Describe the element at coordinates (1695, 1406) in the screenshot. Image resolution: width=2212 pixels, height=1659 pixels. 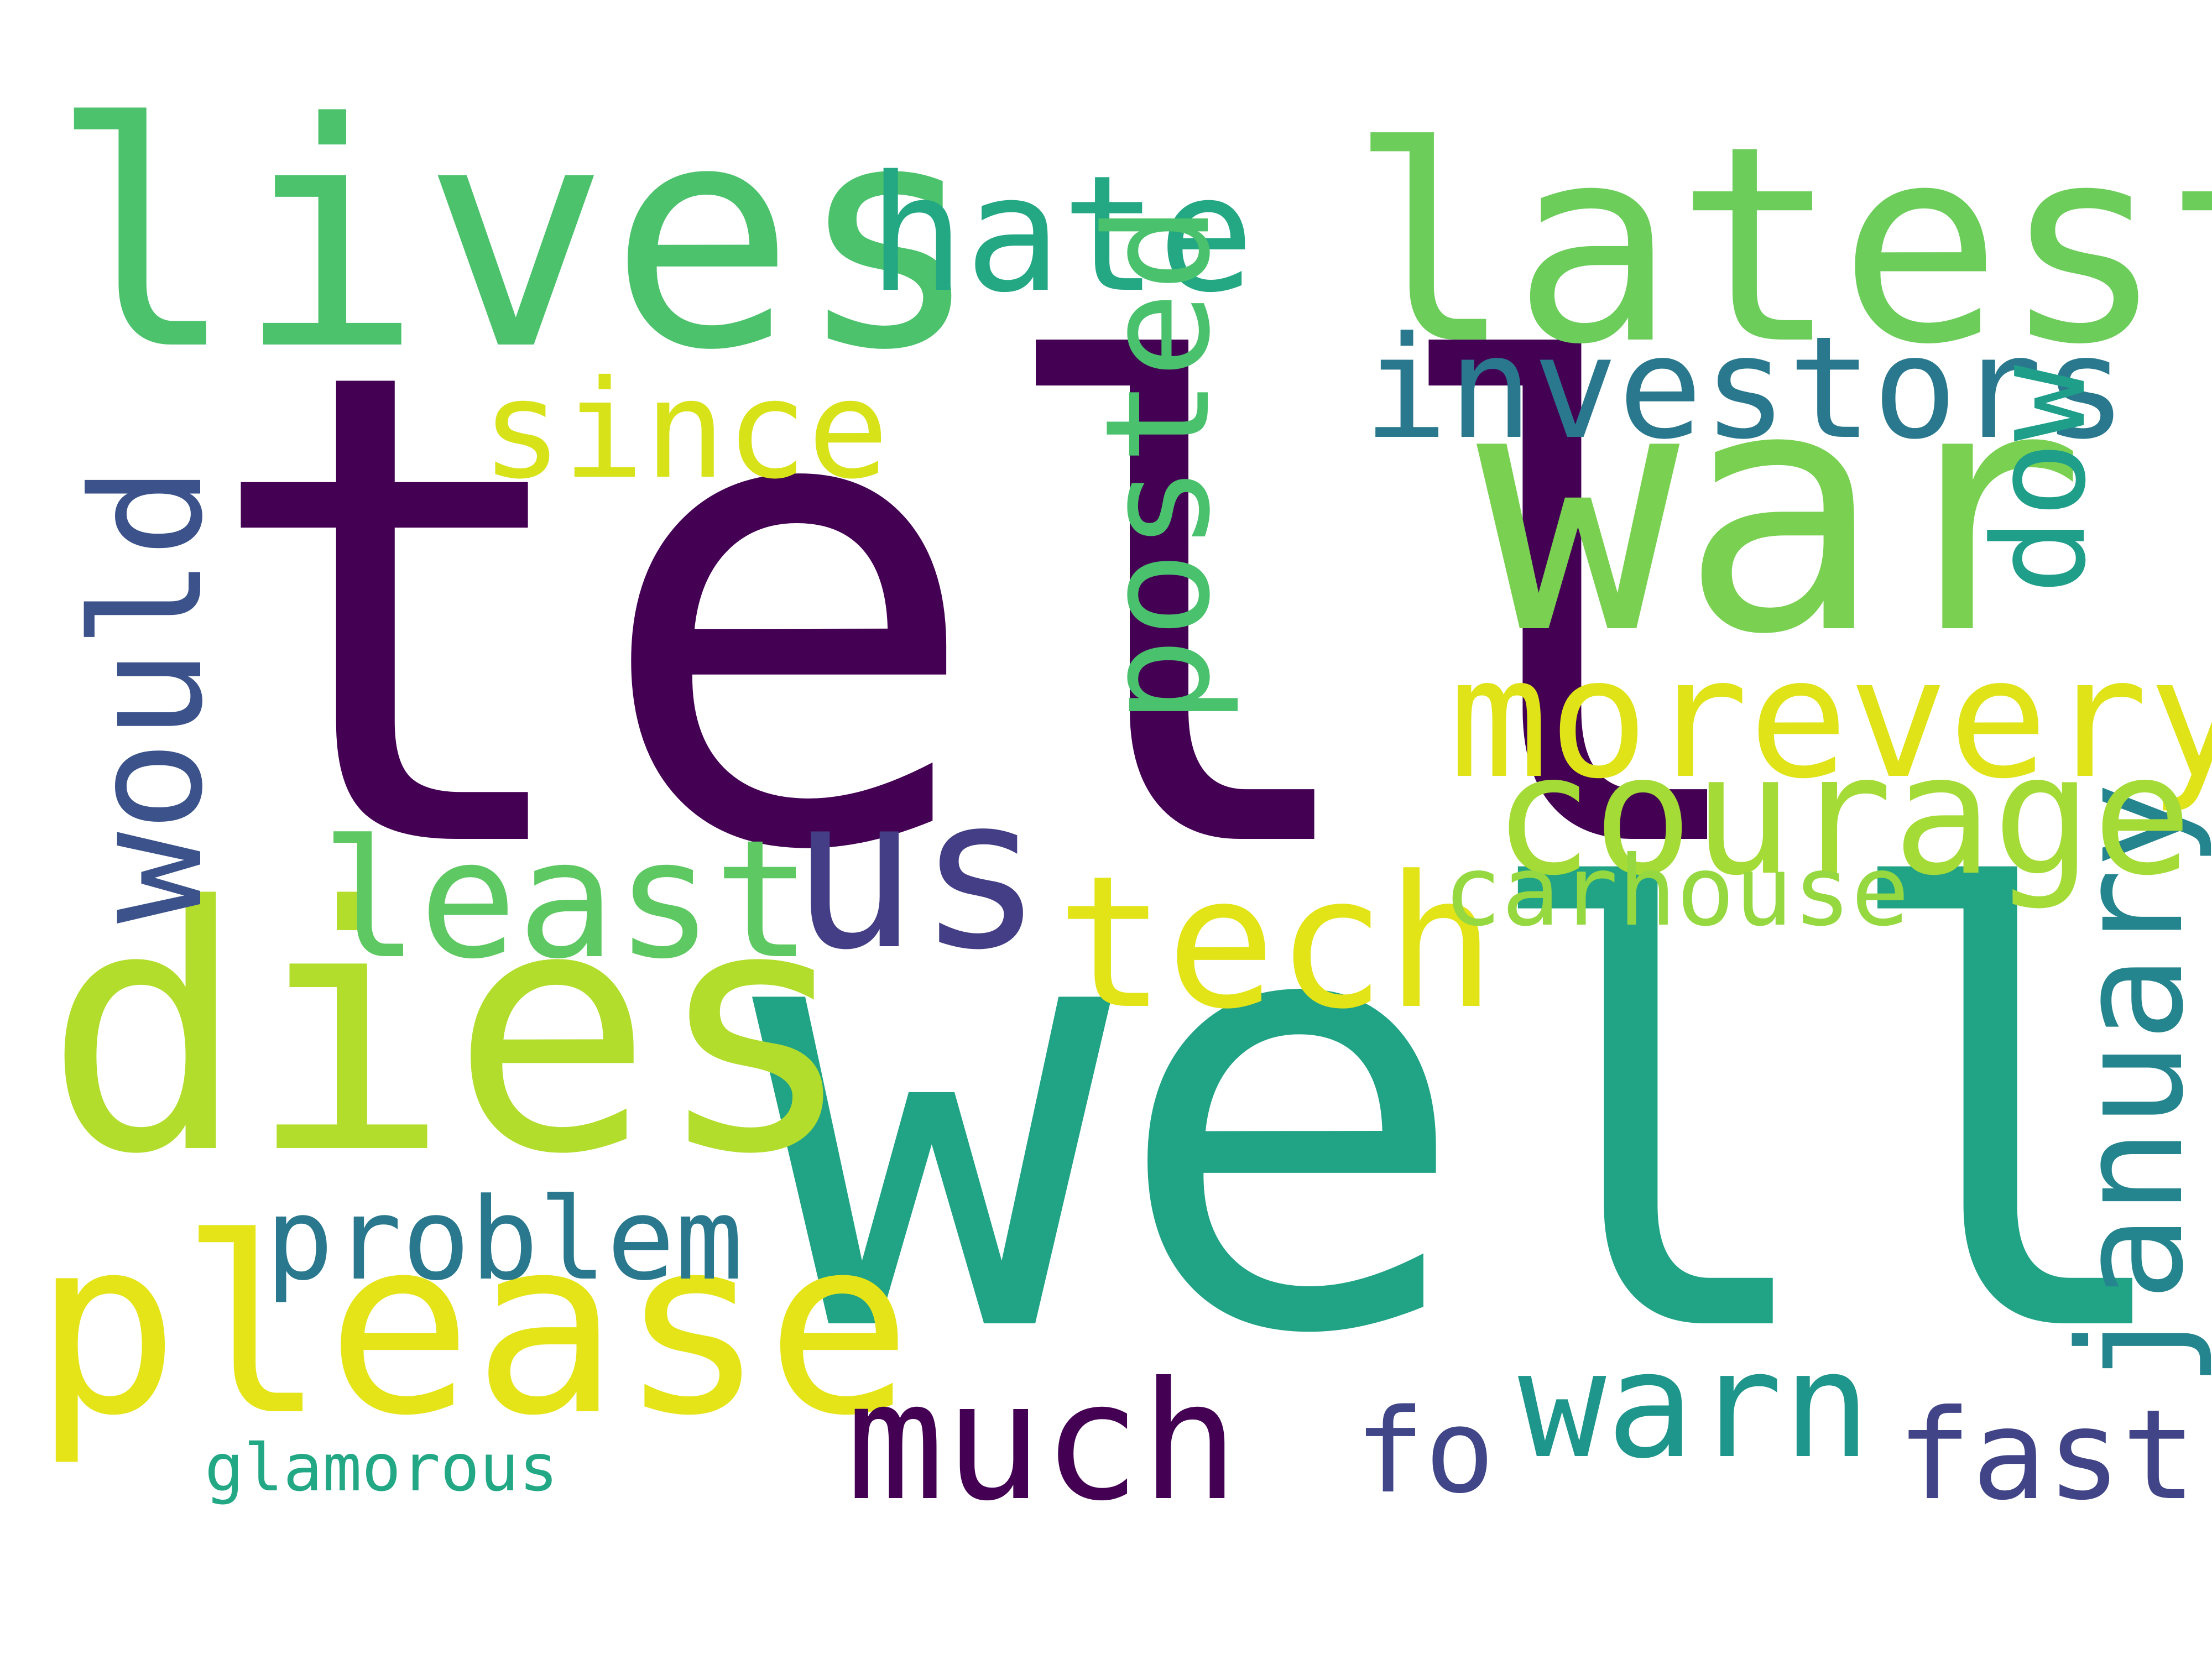
I see `word-warn: warn` at that location.